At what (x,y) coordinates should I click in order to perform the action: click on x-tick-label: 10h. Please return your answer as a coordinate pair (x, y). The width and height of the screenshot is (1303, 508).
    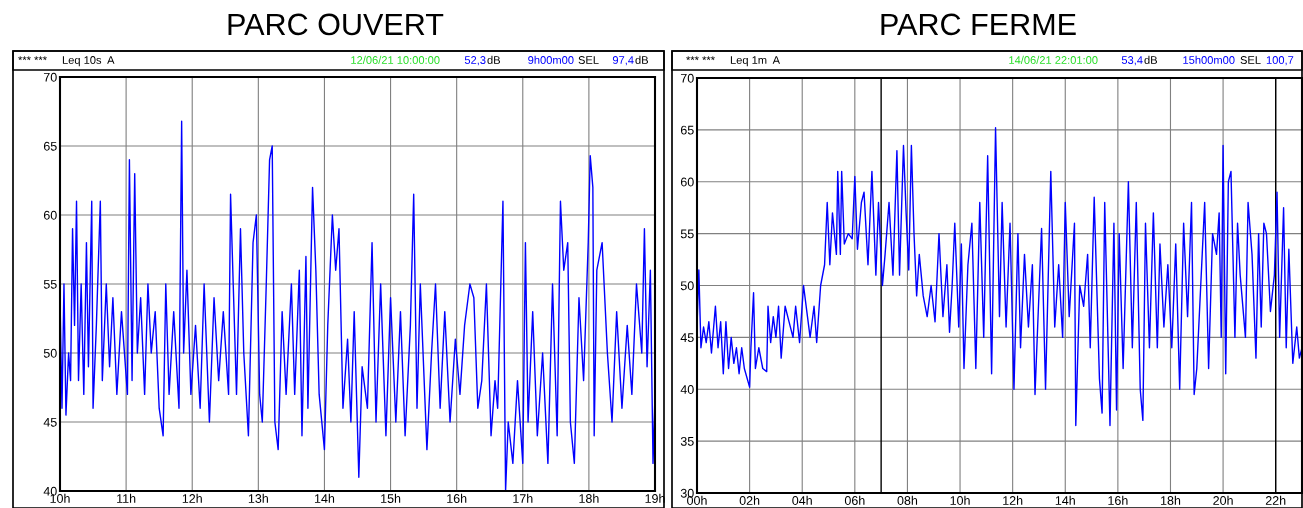
    Looking at the image, I should click on (960, 500).